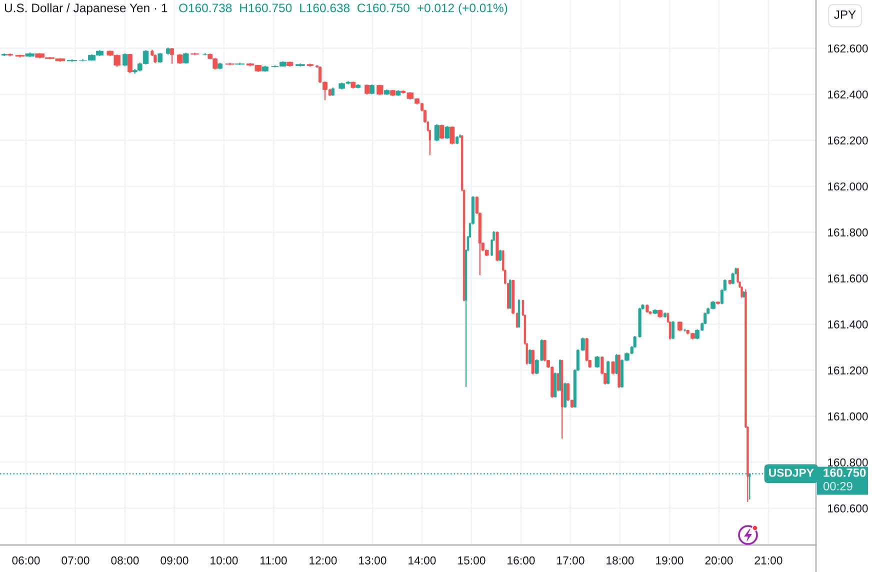 The width and height of the screenshot is (872, 572). I want to click on x-tick-label: 21:00, so click(768, 560).